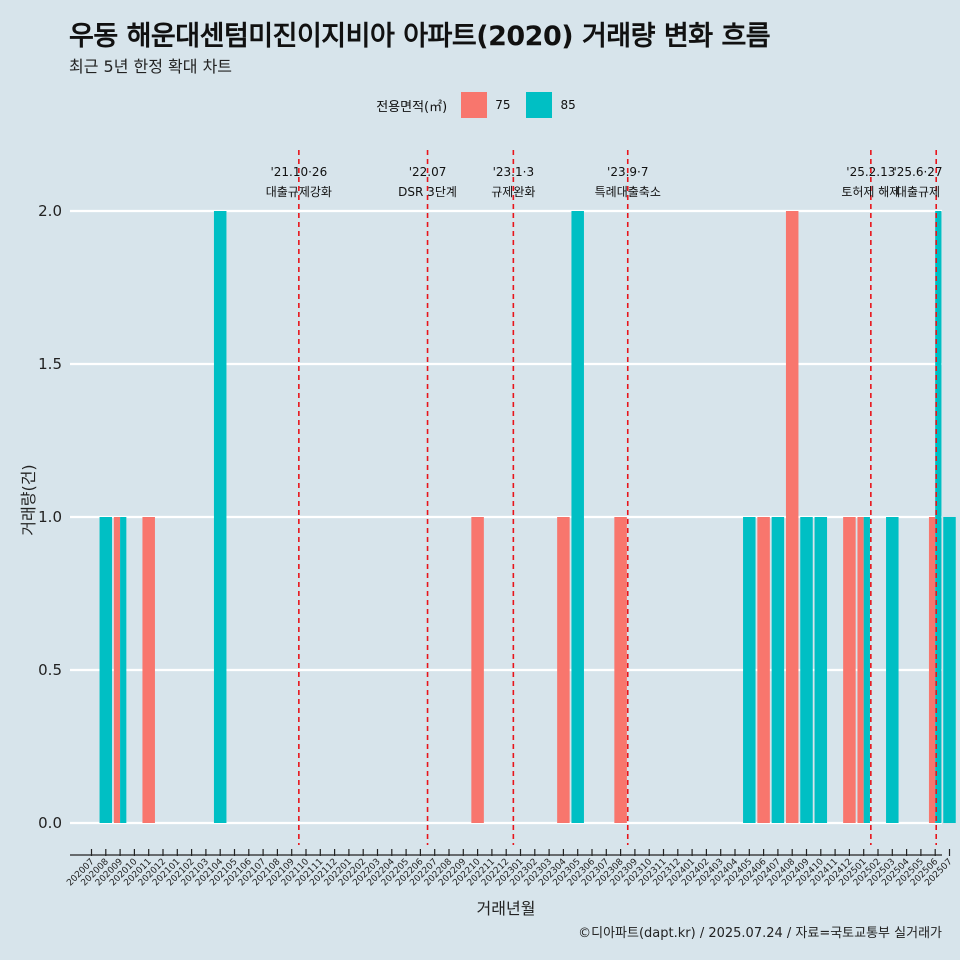 This screenshot has width=960, height=960. What do you see at coordinates (50, 364) in the screenshot?
I see `y-tick-label: 1.5` at bounding box center [50, 364].